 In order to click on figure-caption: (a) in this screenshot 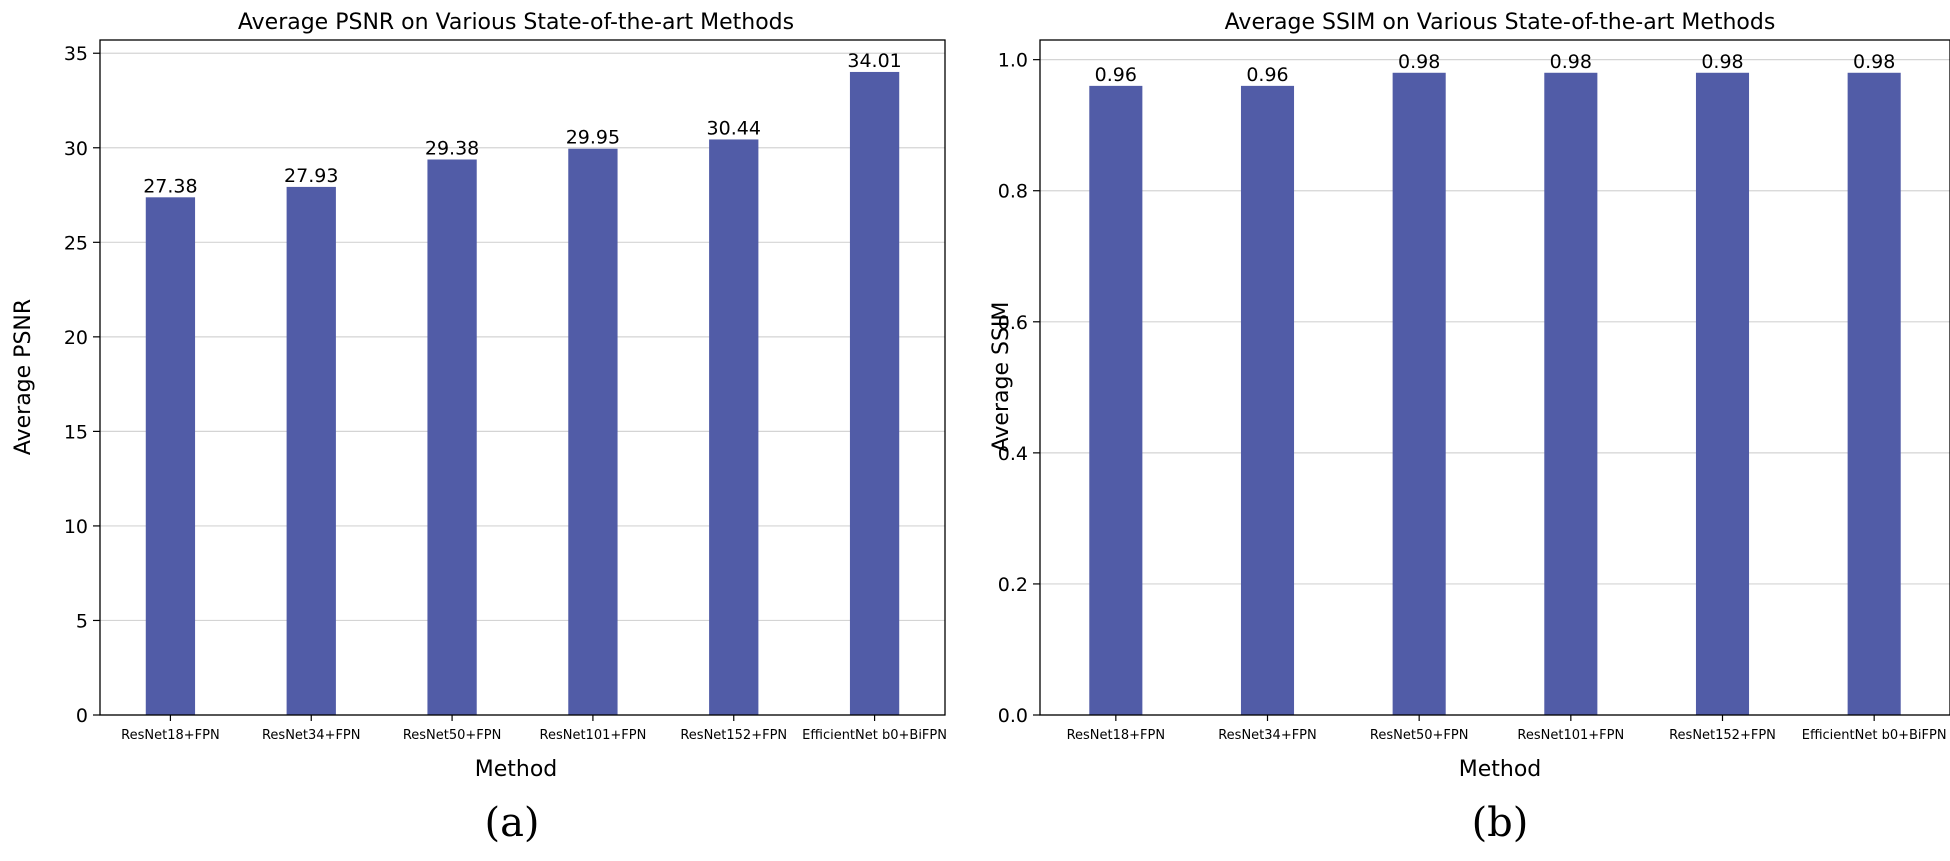, I will do `click(511, 823)`.